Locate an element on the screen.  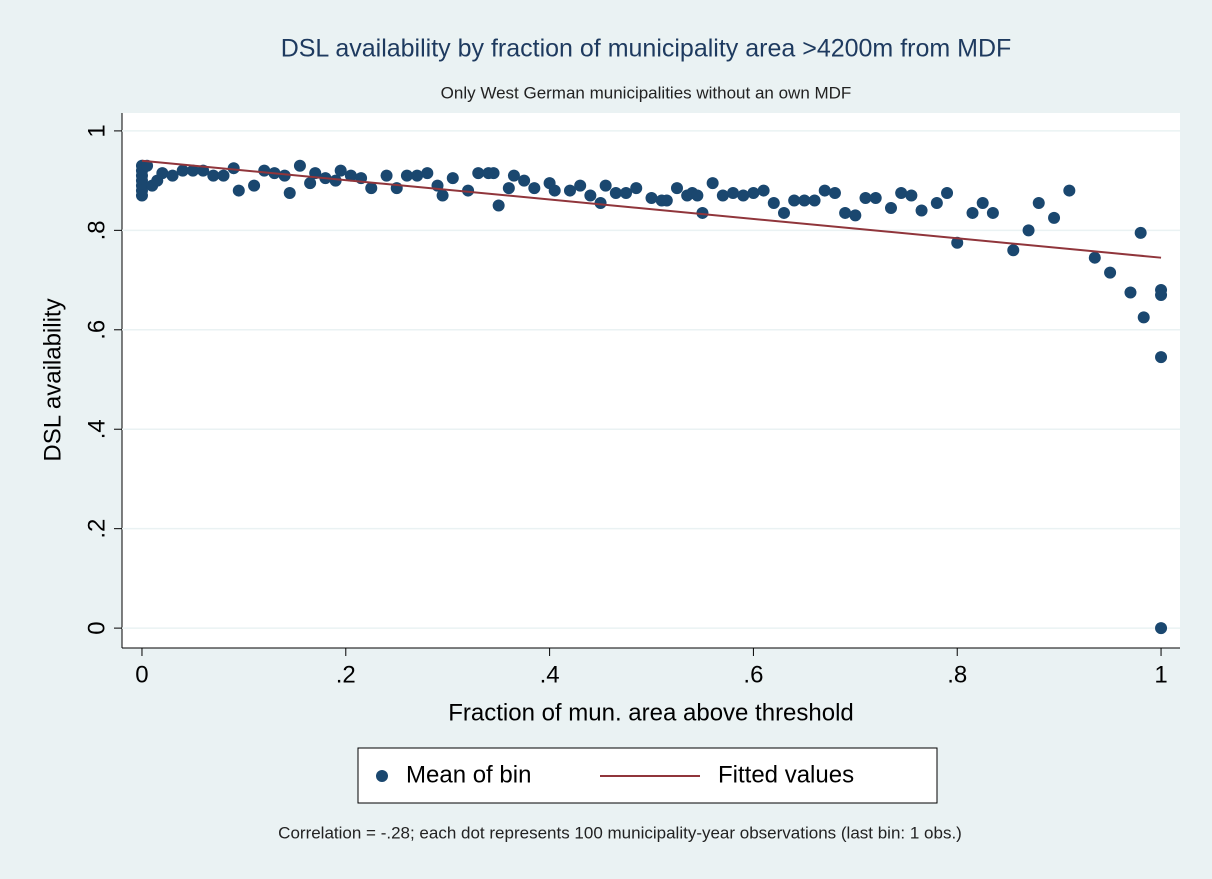
legend-label: Mean of bin is located at coordinates (468, 774).